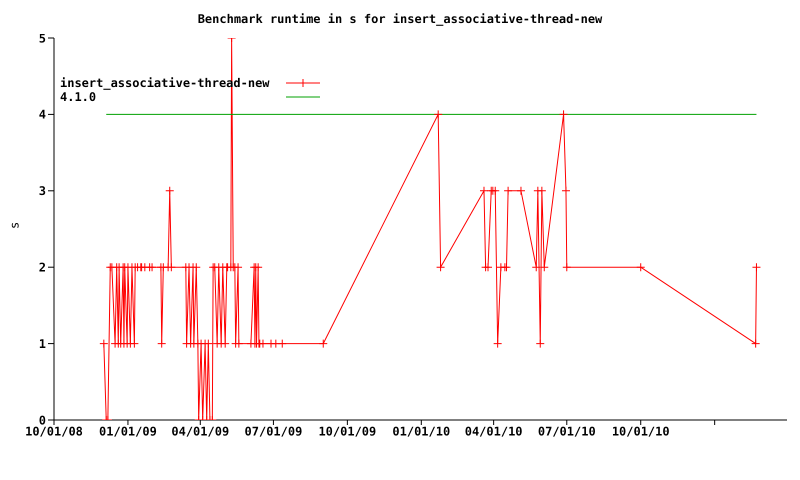 Image resolution: width=800 pixels, height=480 pixels. Describe the element at coordinates (400, 19) in the screenshot. I see `chart-title: Benchmark runtime in s for insert_associative-thread-new` at that location.